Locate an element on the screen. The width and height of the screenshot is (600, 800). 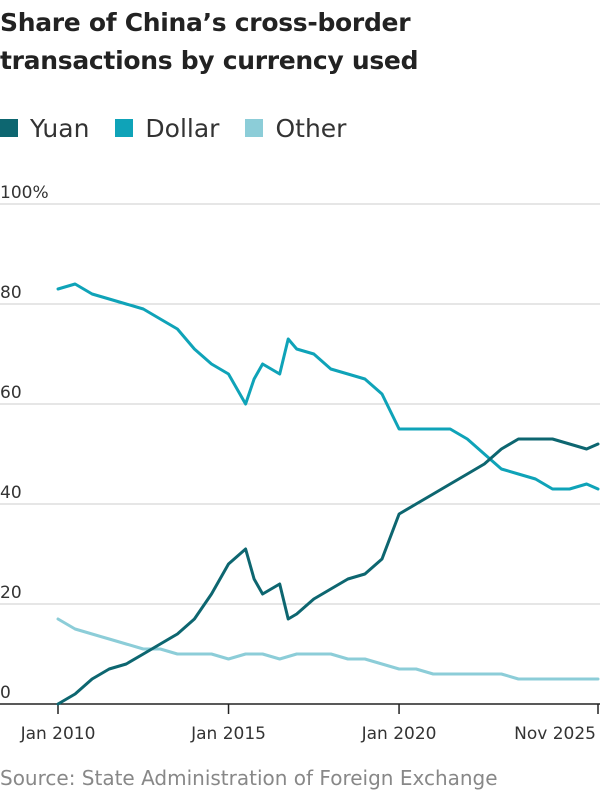
legend-label-yuan: Yuan is located at coordinates (60, 128).